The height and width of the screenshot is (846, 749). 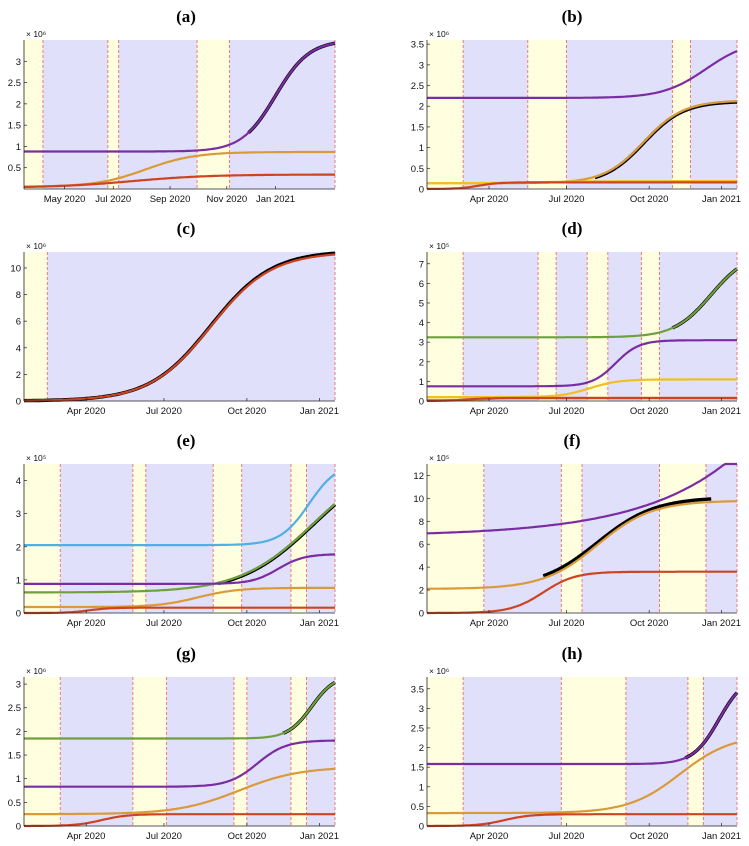 I want to click on y-tick-label: 4, so click(x=18, y=481).